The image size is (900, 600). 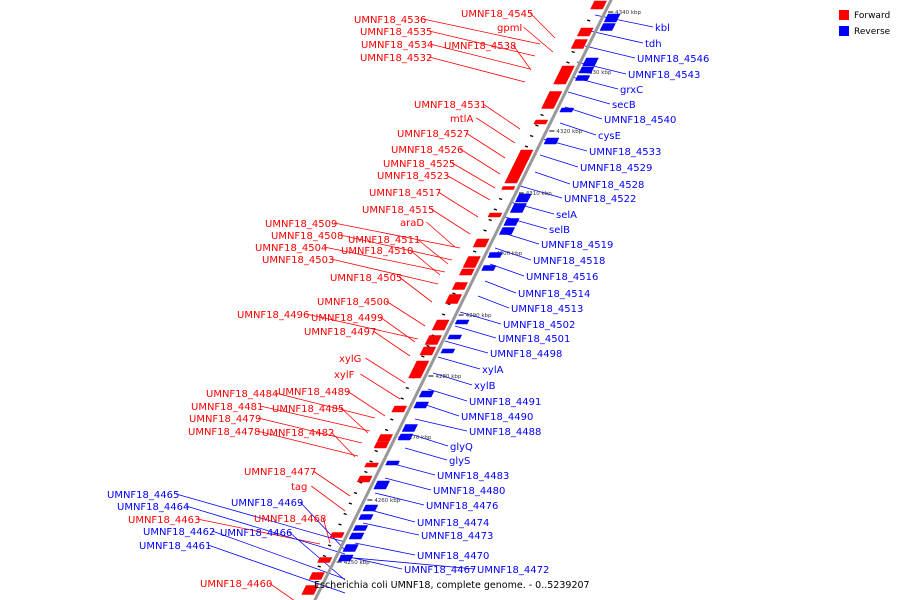 I want to click on gene-label-umnf18-4473: UMNF18_4473, so click(x=457, y=536).